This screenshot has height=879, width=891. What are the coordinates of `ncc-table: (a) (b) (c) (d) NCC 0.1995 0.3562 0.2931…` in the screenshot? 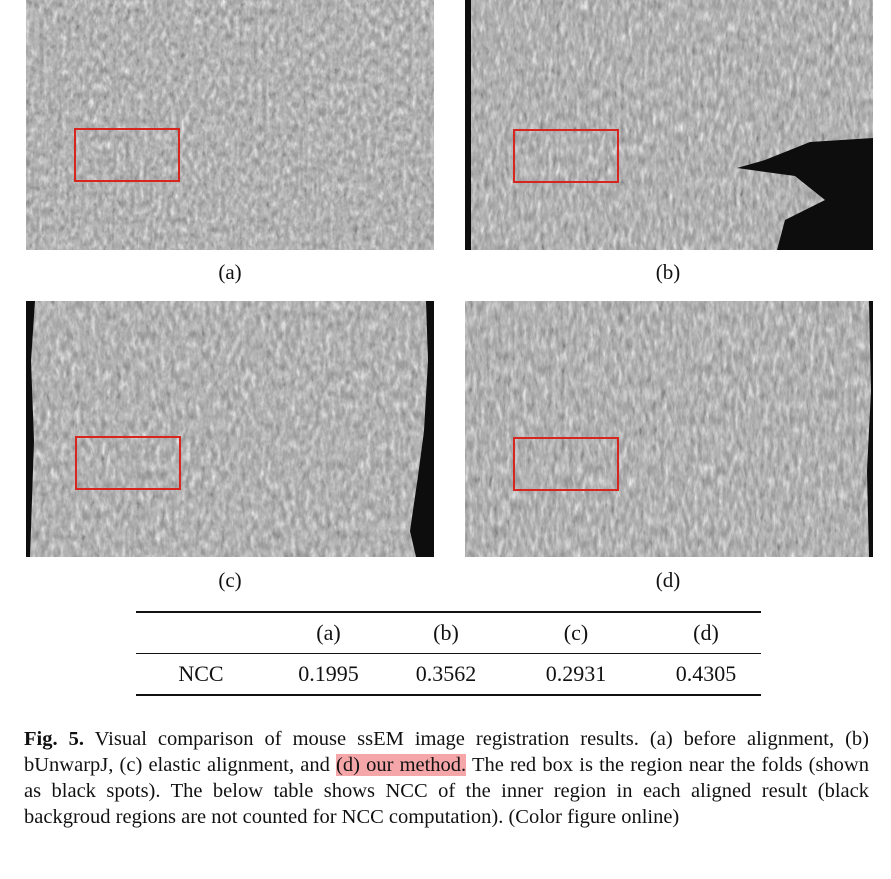 It's located at (448, 653).